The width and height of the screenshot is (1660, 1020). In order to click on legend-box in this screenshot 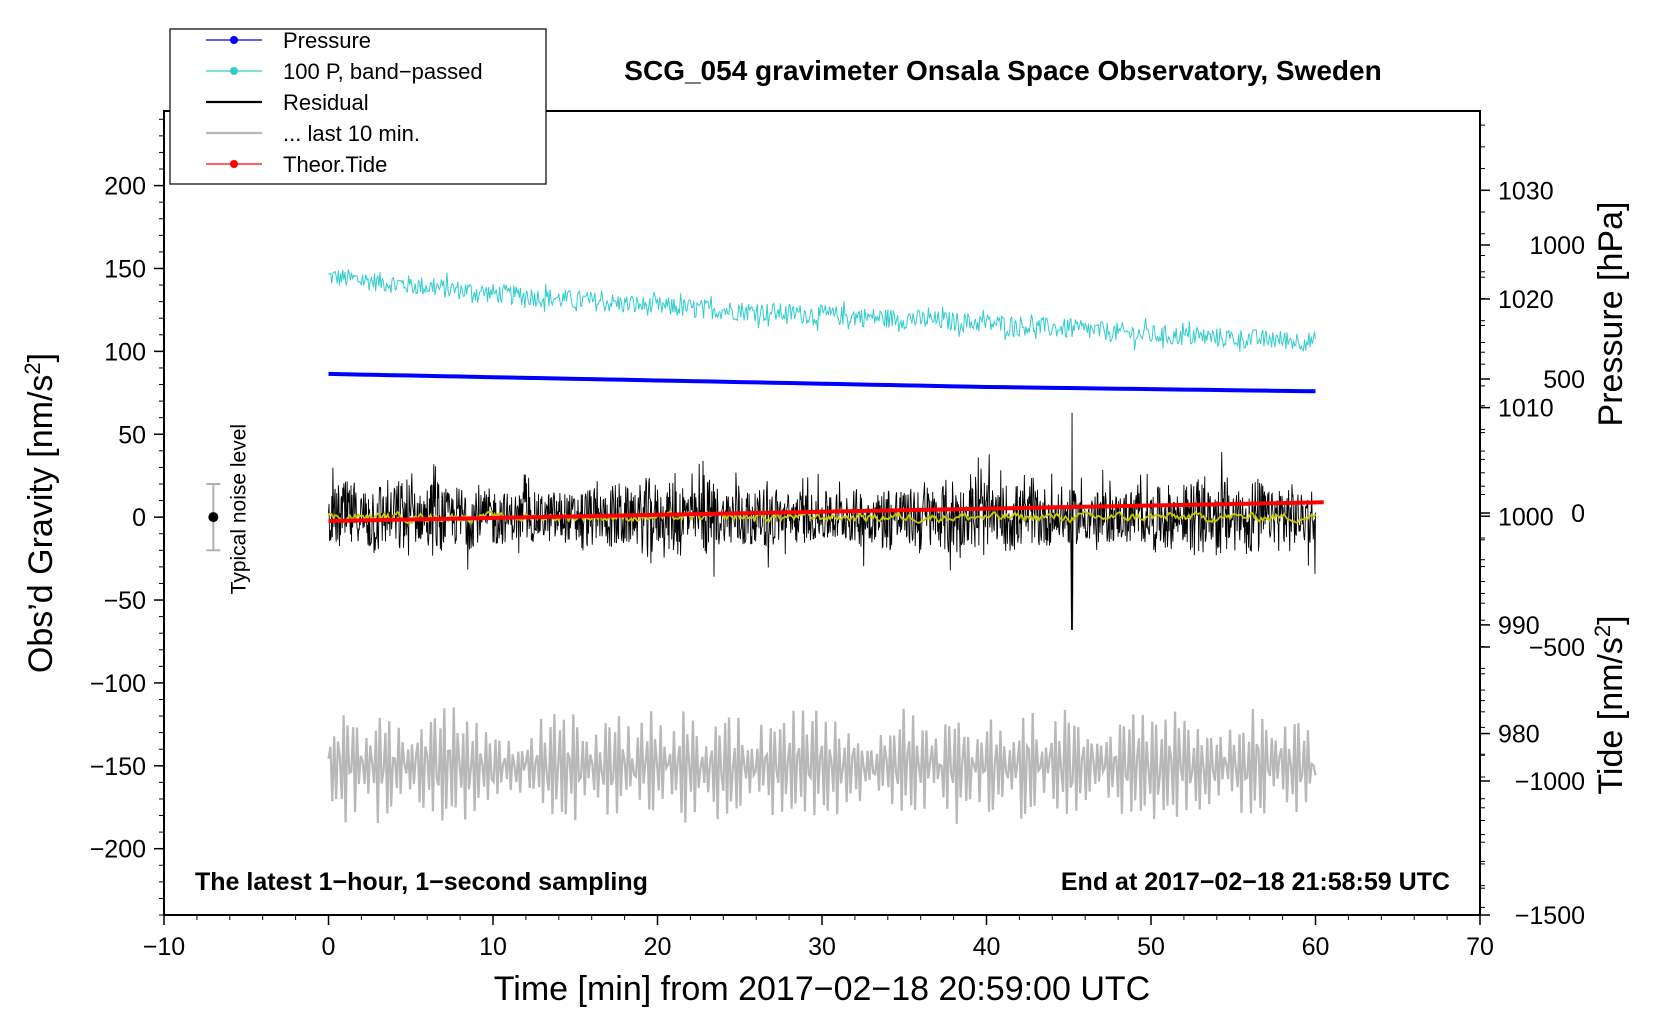, I will do `click(358, 106)`.